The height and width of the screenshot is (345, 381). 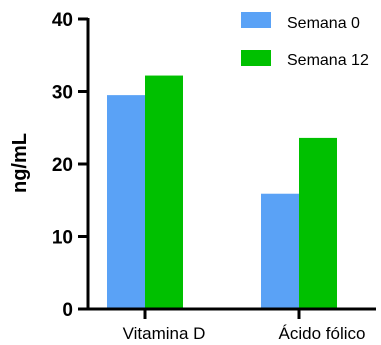 What do you see at coordinates (67, 310) in the screenshot?
I see `y-tick-label-0: 0` at bounding box center [67, 310].